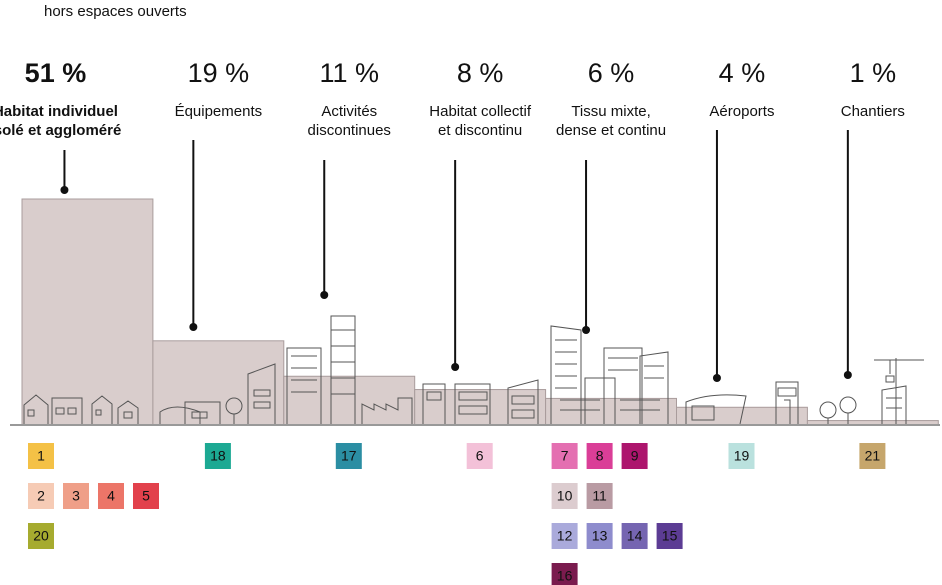 The image size is (942, 585). What do you see at coordinates (56, 73) in the screenshot?
I see `value-label: 51 %` at bounding box center [56, 73].